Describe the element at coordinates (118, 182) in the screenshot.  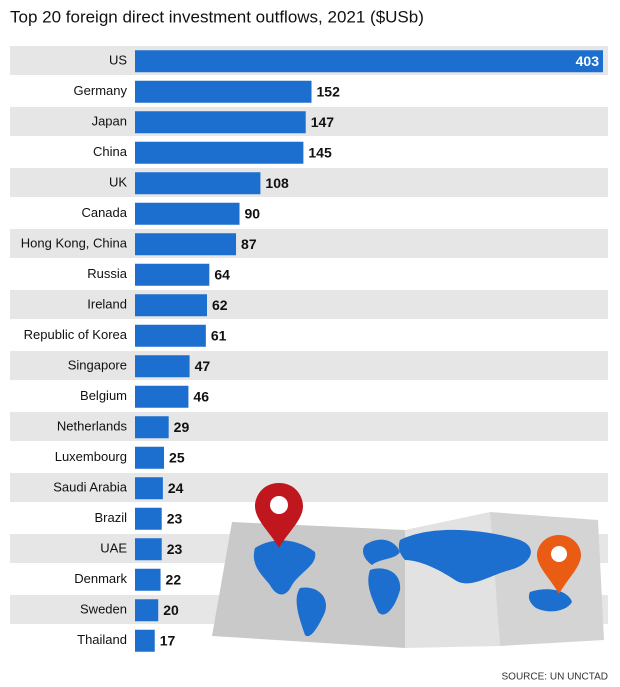
I see `category-label: UK` at that location.